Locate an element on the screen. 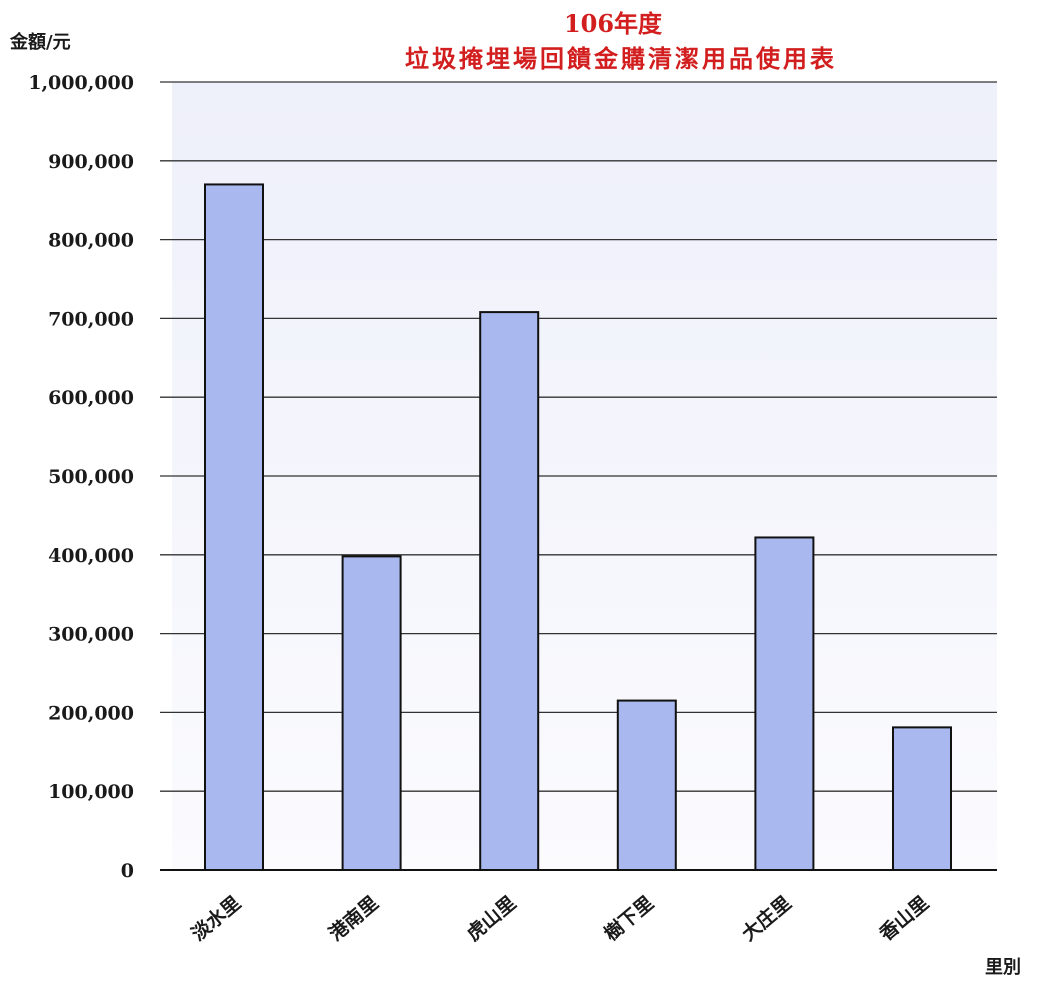 The width and height of the screenshot is (1043, 984). x-category-label: 香山里 is located at coordinates (904, 919).